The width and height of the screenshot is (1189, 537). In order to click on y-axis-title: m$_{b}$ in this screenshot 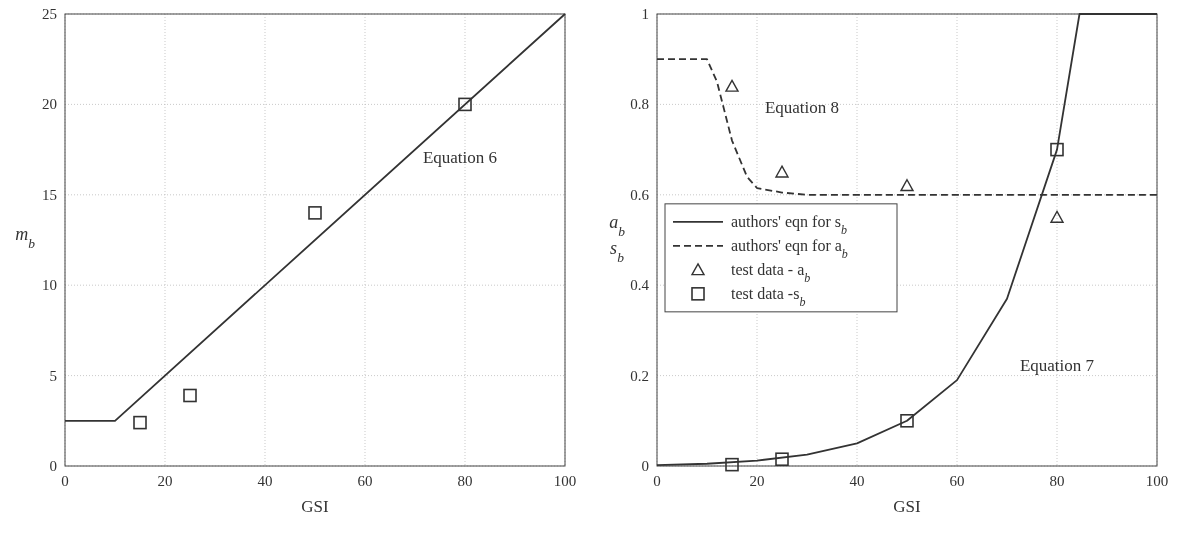, I will do `click(25, 237)`.